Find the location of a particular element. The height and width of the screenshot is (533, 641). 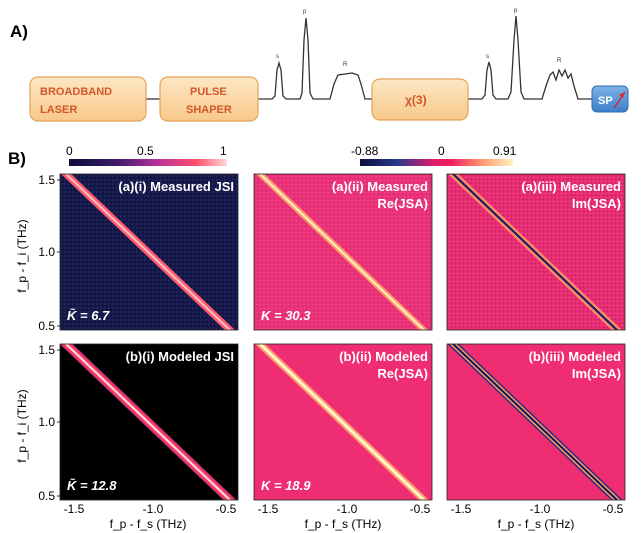

panel-title: (a)(ii) Measured is located at coordinates (380, 186).